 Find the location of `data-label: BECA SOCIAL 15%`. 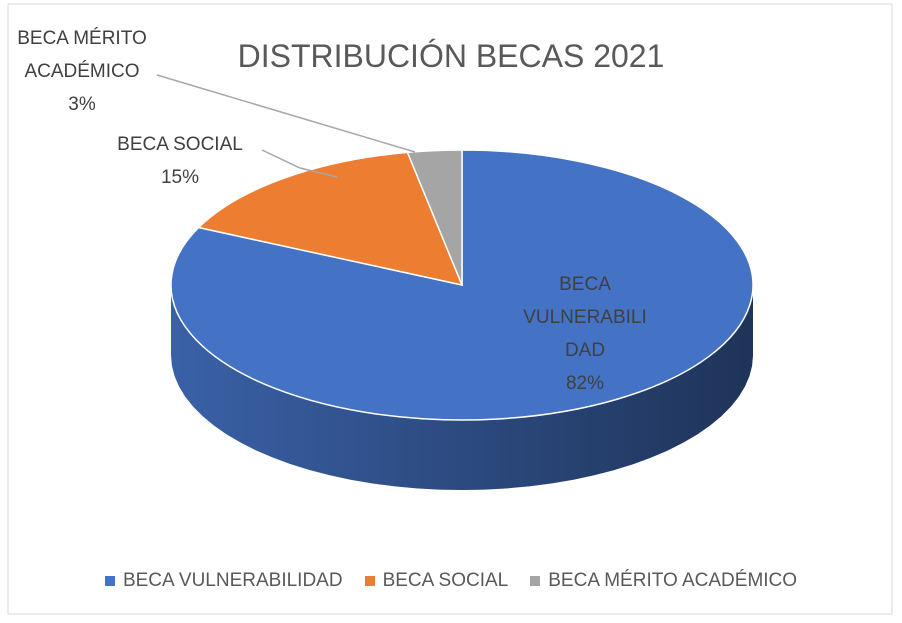

data-label: BECA SOCIAL 15% is located at coordinates (180, 161).